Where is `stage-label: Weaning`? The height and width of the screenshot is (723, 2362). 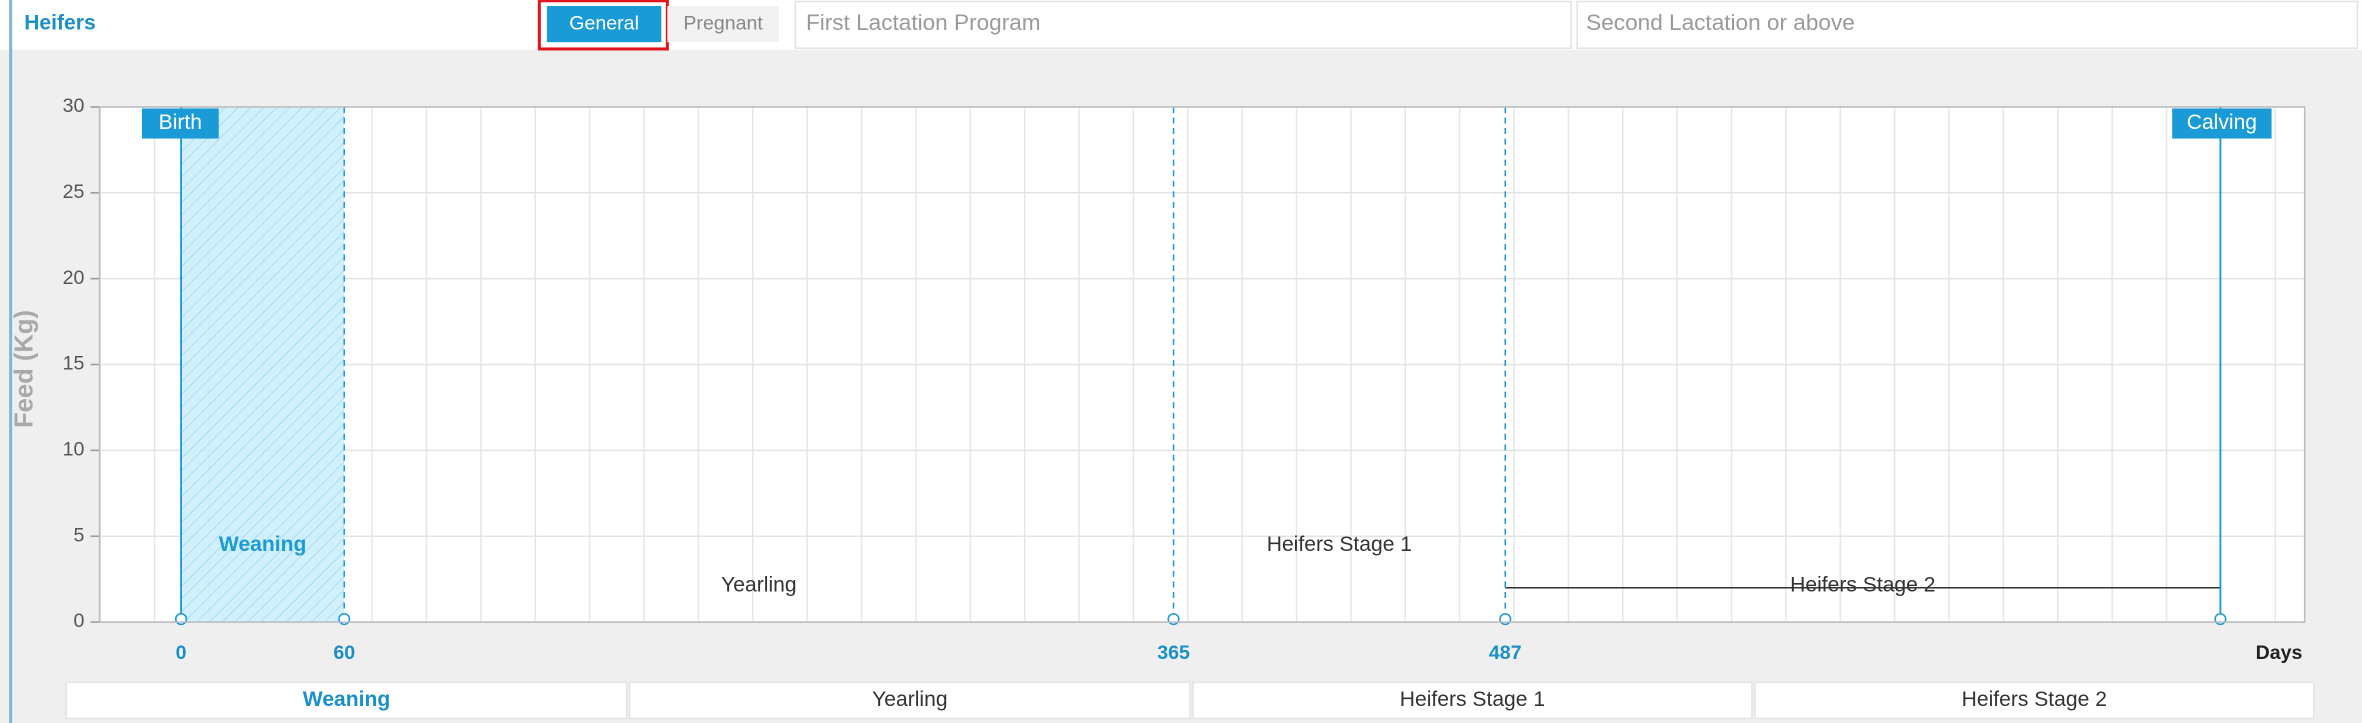 stage-label: Weaning is located at coordinates (262, 544).